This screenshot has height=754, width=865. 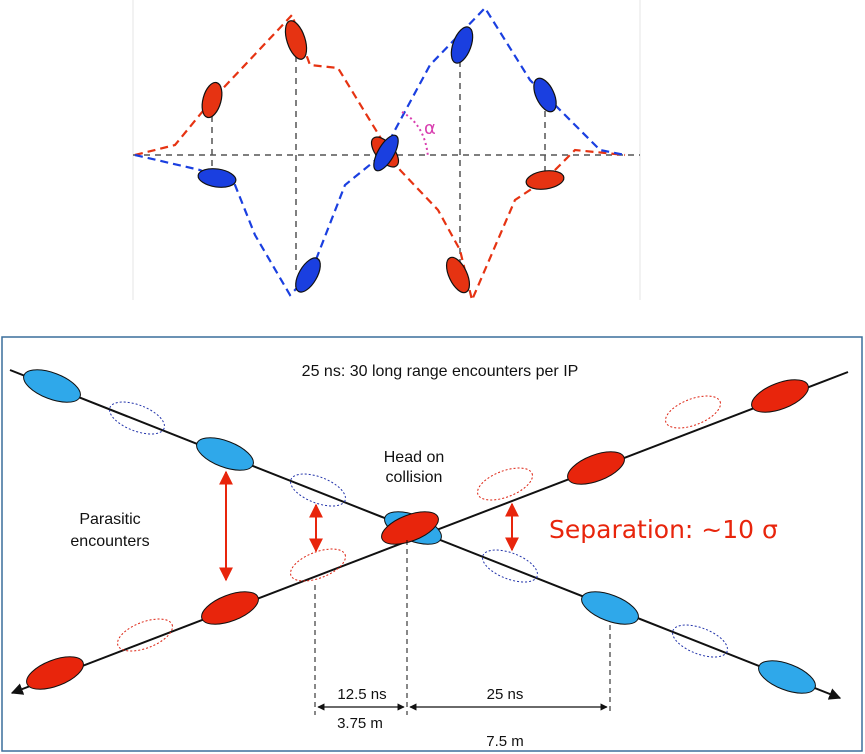 I want to click on parasitic-label-line1: Parasitic, so click(x=109, y=519).